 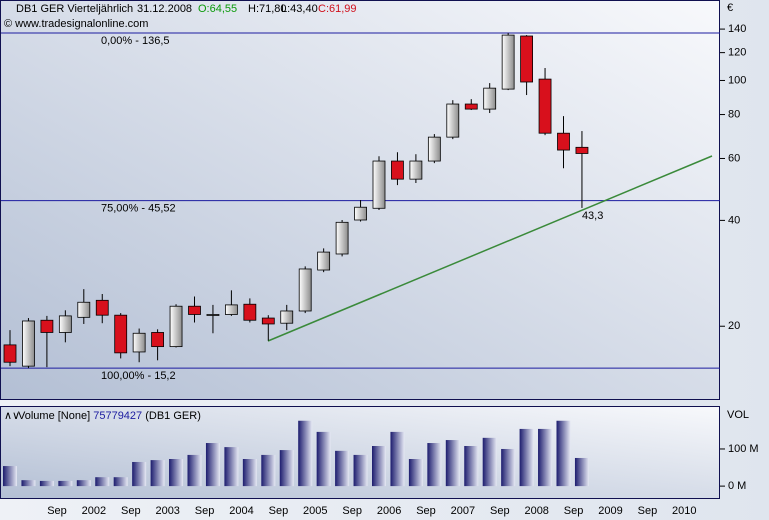 What do you see at coordinates (337, 9) in the screenshot?
I see `close: C:61,99` at bounding box center [337, 9].